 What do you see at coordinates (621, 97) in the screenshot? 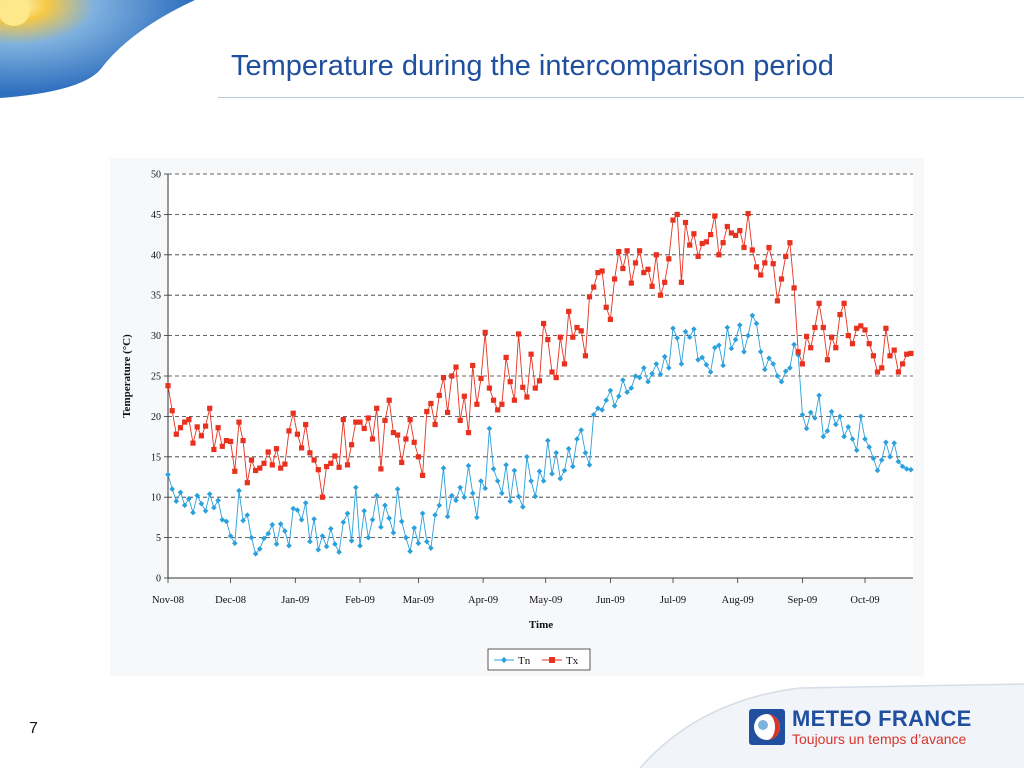
I see `title-divider` at bounding box center [621, 97].